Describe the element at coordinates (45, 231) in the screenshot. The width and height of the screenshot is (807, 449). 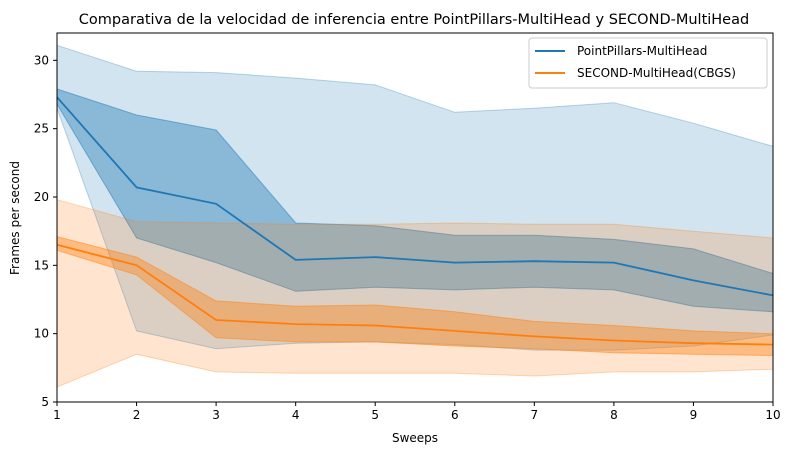
I see `y-axis: 5 10 15 20 25 30` at that location.